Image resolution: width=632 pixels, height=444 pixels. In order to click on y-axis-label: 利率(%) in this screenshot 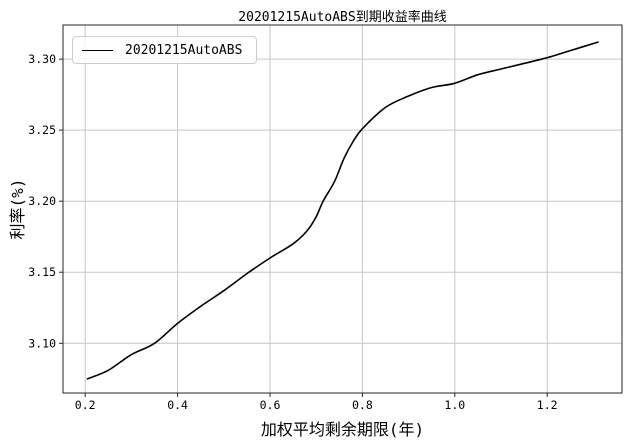, I will do `click(17, 209)`.